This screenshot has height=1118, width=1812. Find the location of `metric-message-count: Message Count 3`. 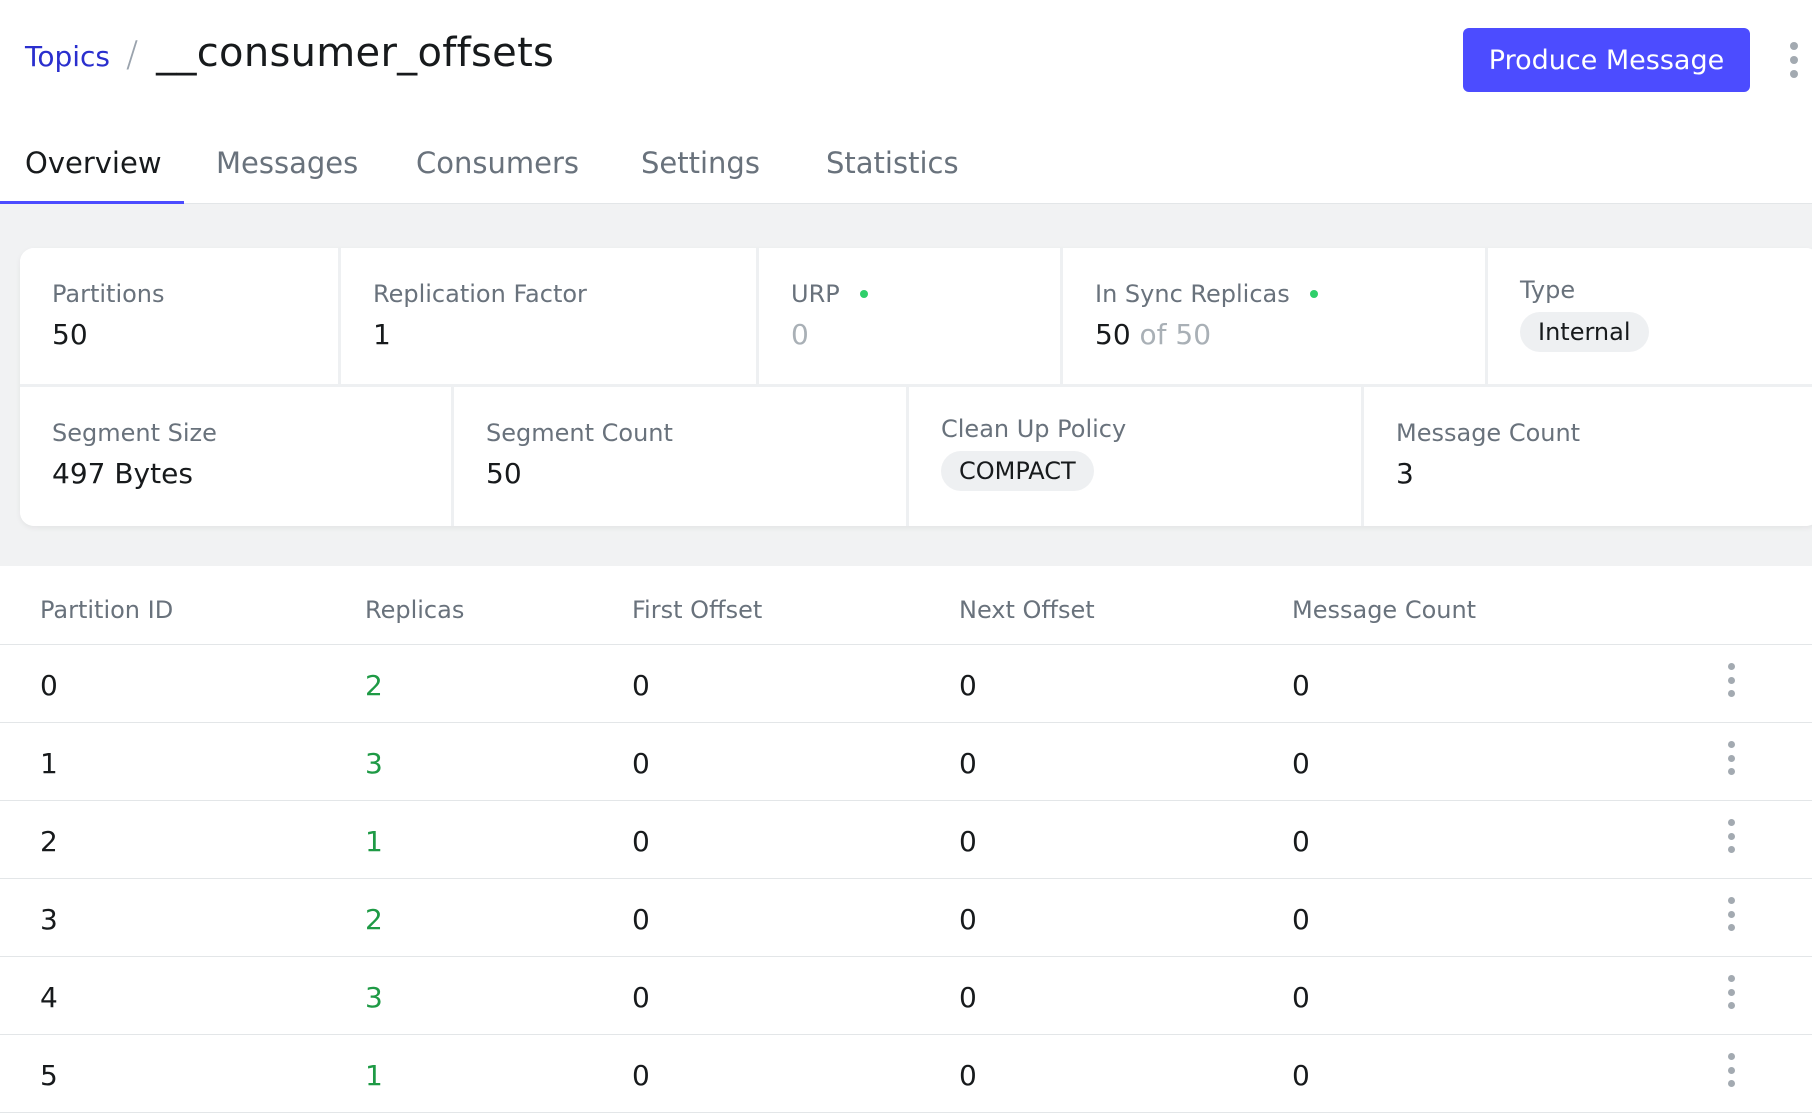

metric-message-count: Message Count 3 is located at coordinates (1588, 456).